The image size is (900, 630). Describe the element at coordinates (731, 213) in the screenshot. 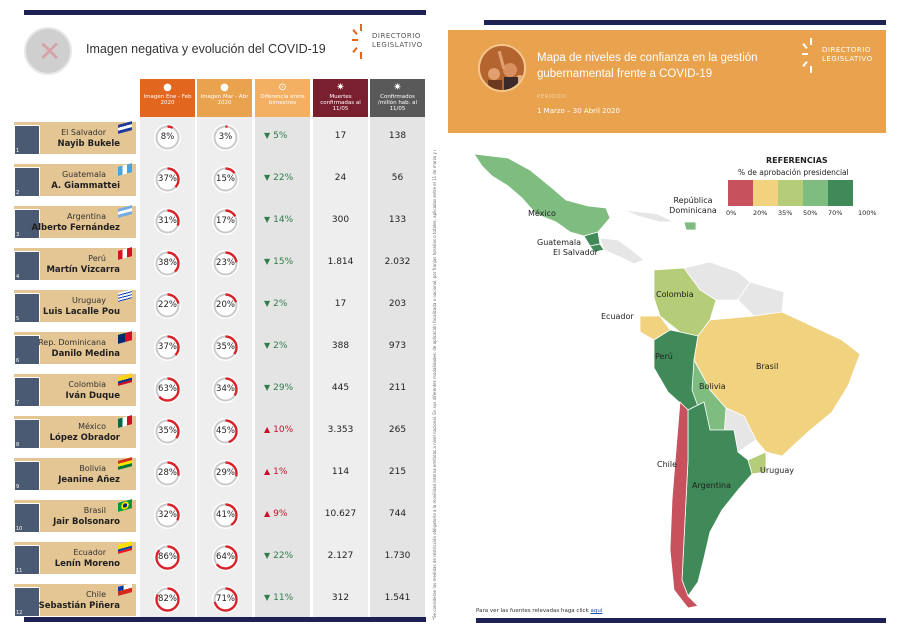

I see `legend-tick: 0%` at that location.